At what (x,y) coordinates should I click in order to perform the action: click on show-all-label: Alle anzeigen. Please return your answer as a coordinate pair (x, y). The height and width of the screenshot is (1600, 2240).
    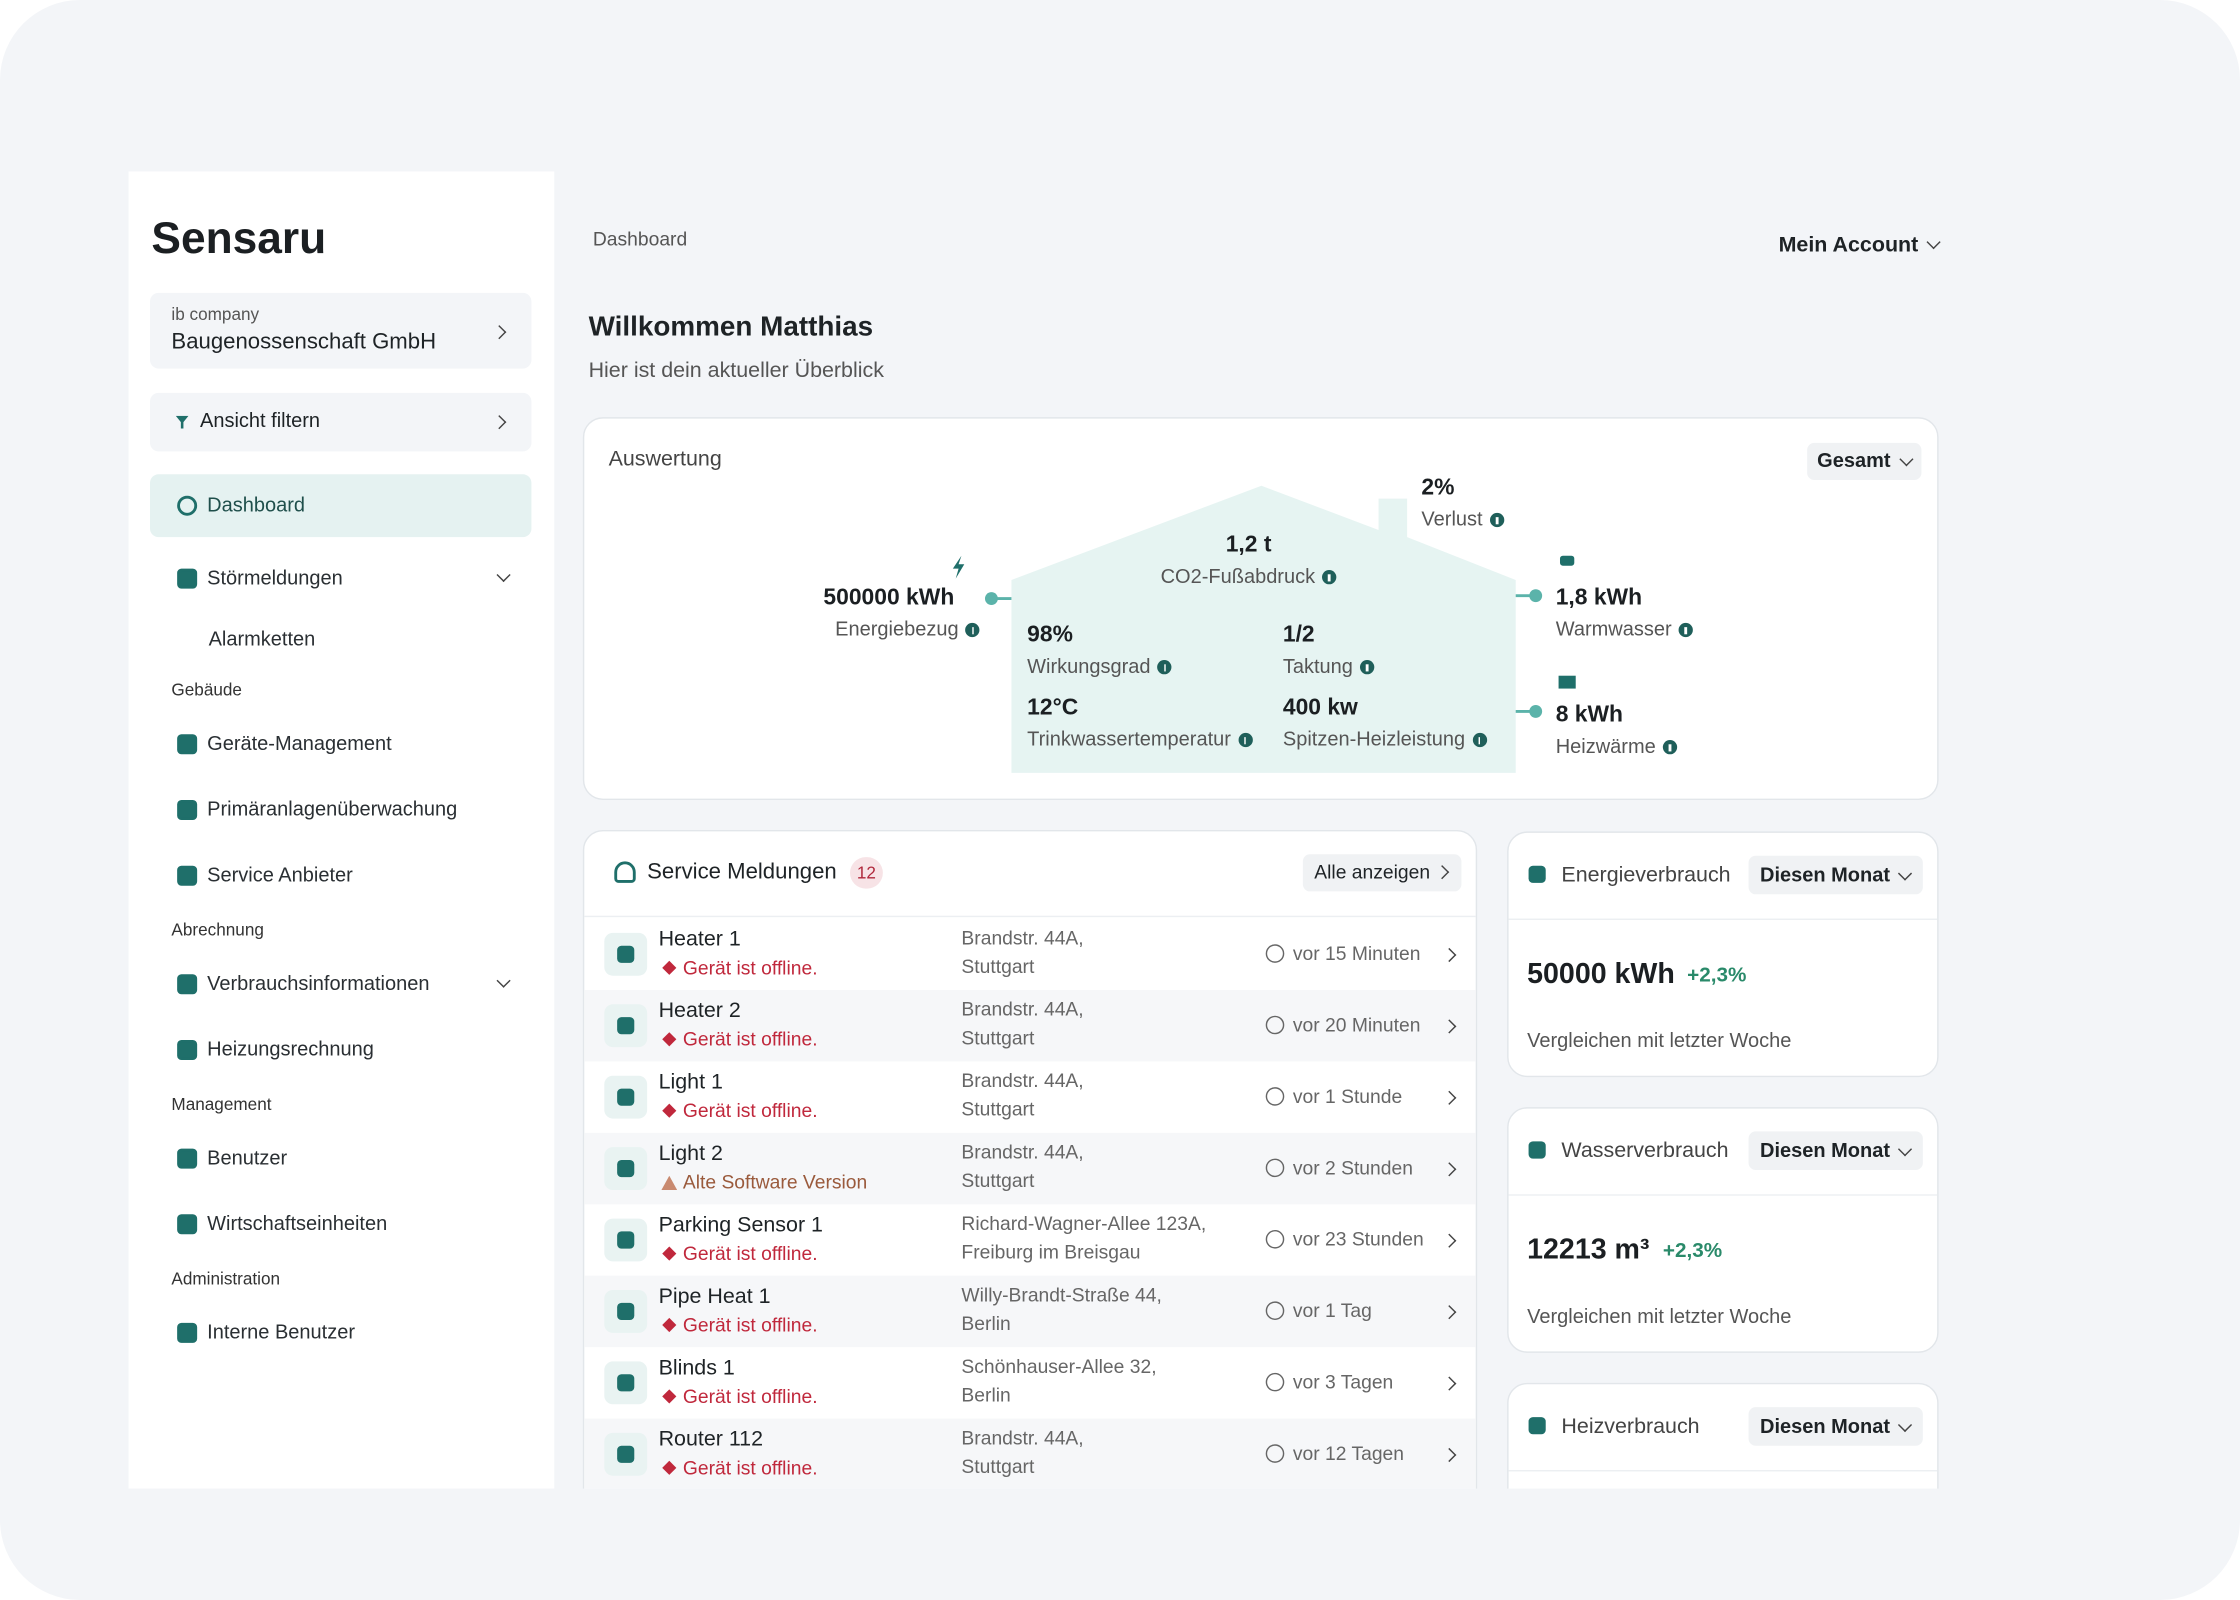
    Looking at the image, I should click on (1372, 871).